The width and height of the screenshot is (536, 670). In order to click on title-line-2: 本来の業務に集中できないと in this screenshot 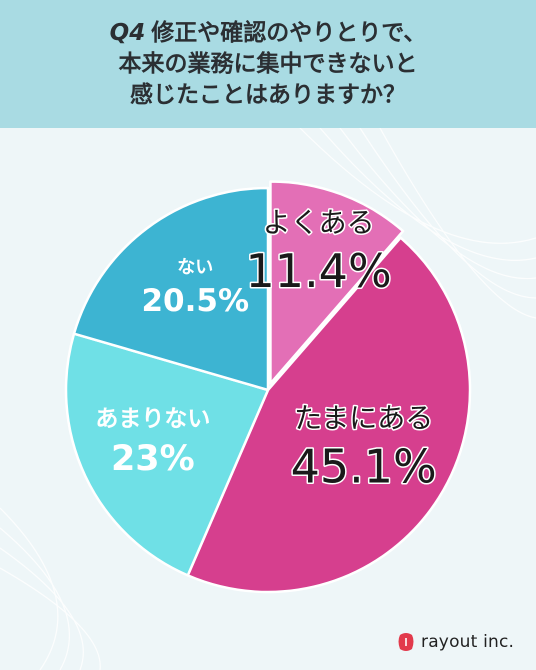, I will do `click(268, 63)`.